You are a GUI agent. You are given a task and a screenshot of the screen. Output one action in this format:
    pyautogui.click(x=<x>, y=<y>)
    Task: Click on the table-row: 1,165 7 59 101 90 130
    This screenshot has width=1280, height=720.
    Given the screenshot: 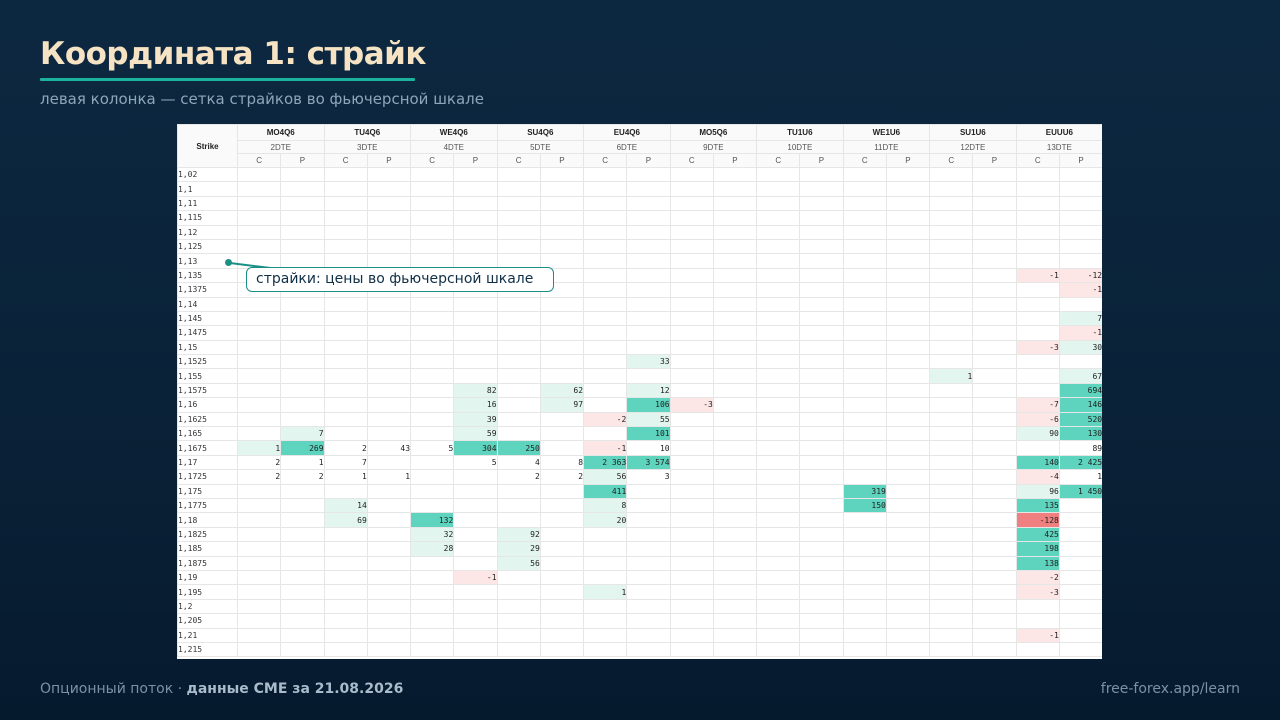 What is the action you would take?
    pyautogui.click(x=639, y=434)
    